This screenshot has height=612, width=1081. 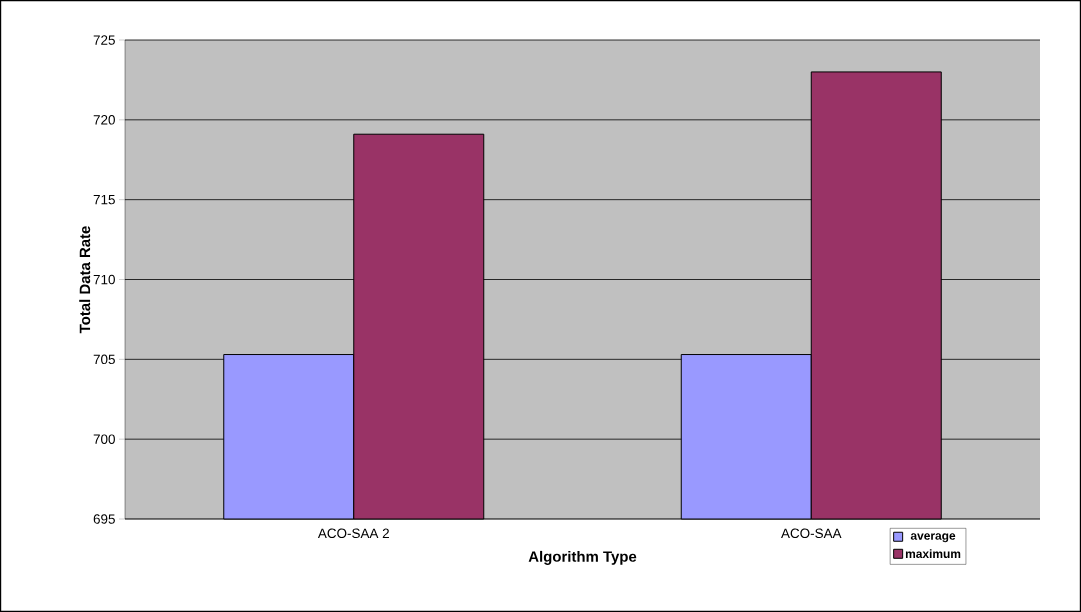 What do you see at coordinates (353, 533) in the screenshot?
I see `x-tick-label: ACO-SAA 2` at bounding box center [353, 533].